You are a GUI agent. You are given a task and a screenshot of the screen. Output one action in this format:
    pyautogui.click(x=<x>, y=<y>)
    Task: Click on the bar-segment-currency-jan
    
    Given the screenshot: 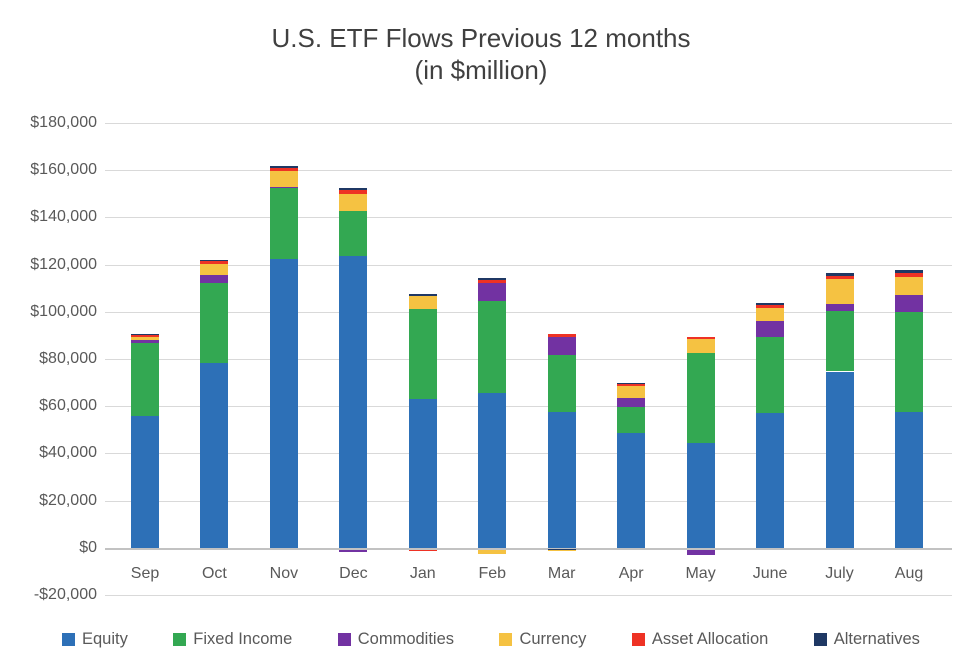 What is the action you would take?
    pyautogui.click(x=422, y=302)
    